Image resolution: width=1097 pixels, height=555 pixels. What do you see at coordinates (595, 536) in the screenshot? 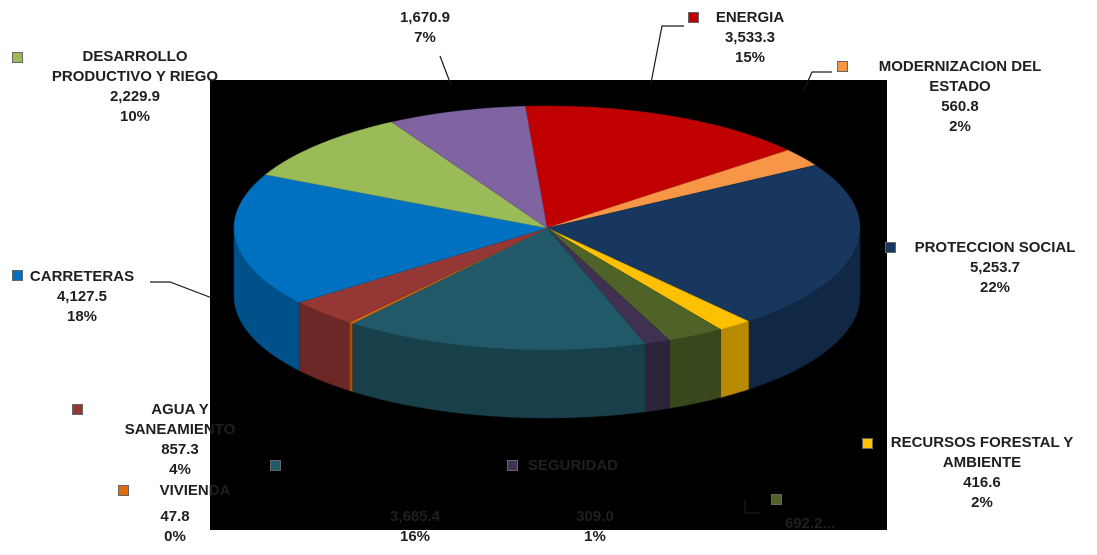
I see `label-seguridad-pct: 1%` at bounding box center [595, 536].